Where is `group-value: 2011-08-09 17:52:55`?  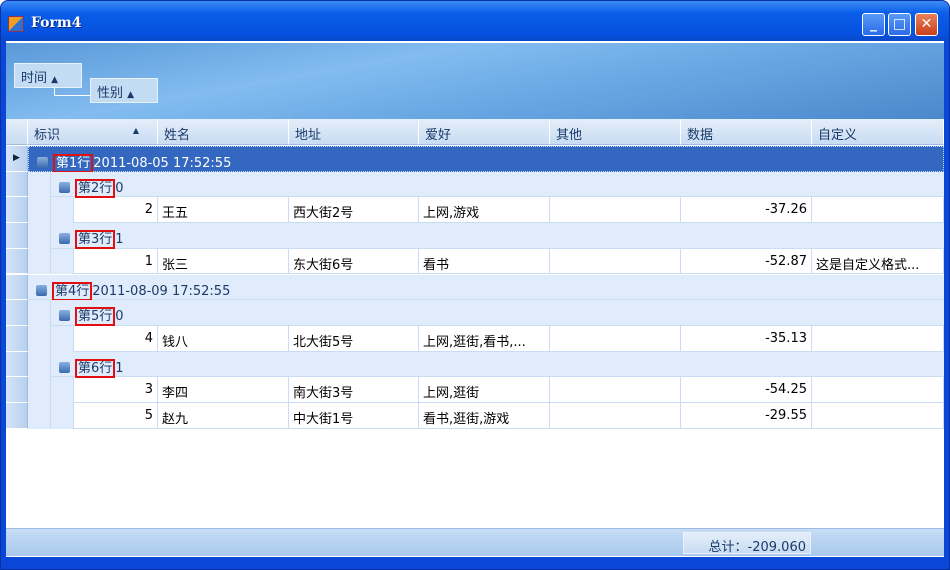
group-value: 2011-08-09 17:52:55 is located at coordinates (161, 291).